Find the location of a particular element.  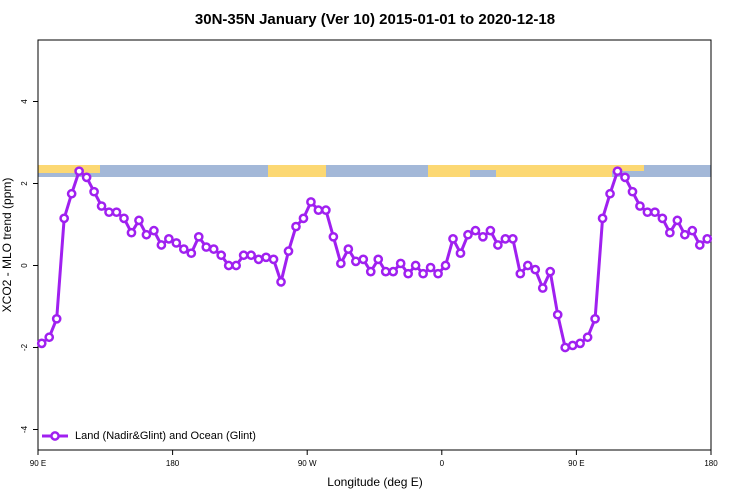

y-axis-label: XCO2 - MLO trend (ppm) is located at coordinates (7, 245).